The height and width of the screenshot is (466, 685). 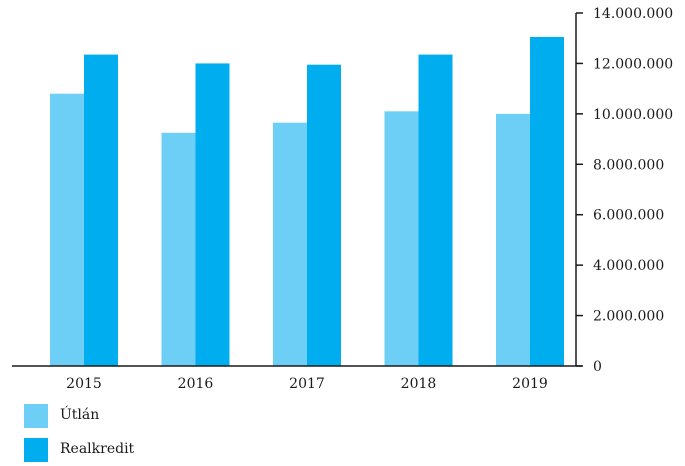 What do you see at coordinates (547, 201) in the screenshot?
I see `bar-realkredit-2019` at bounding box center [547, 201].